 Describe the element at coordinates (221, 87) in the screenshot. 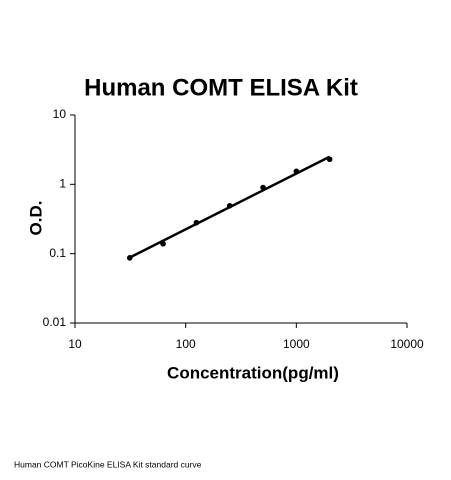

I see `chart-title: Human COMT ELISA Kit` at that location.